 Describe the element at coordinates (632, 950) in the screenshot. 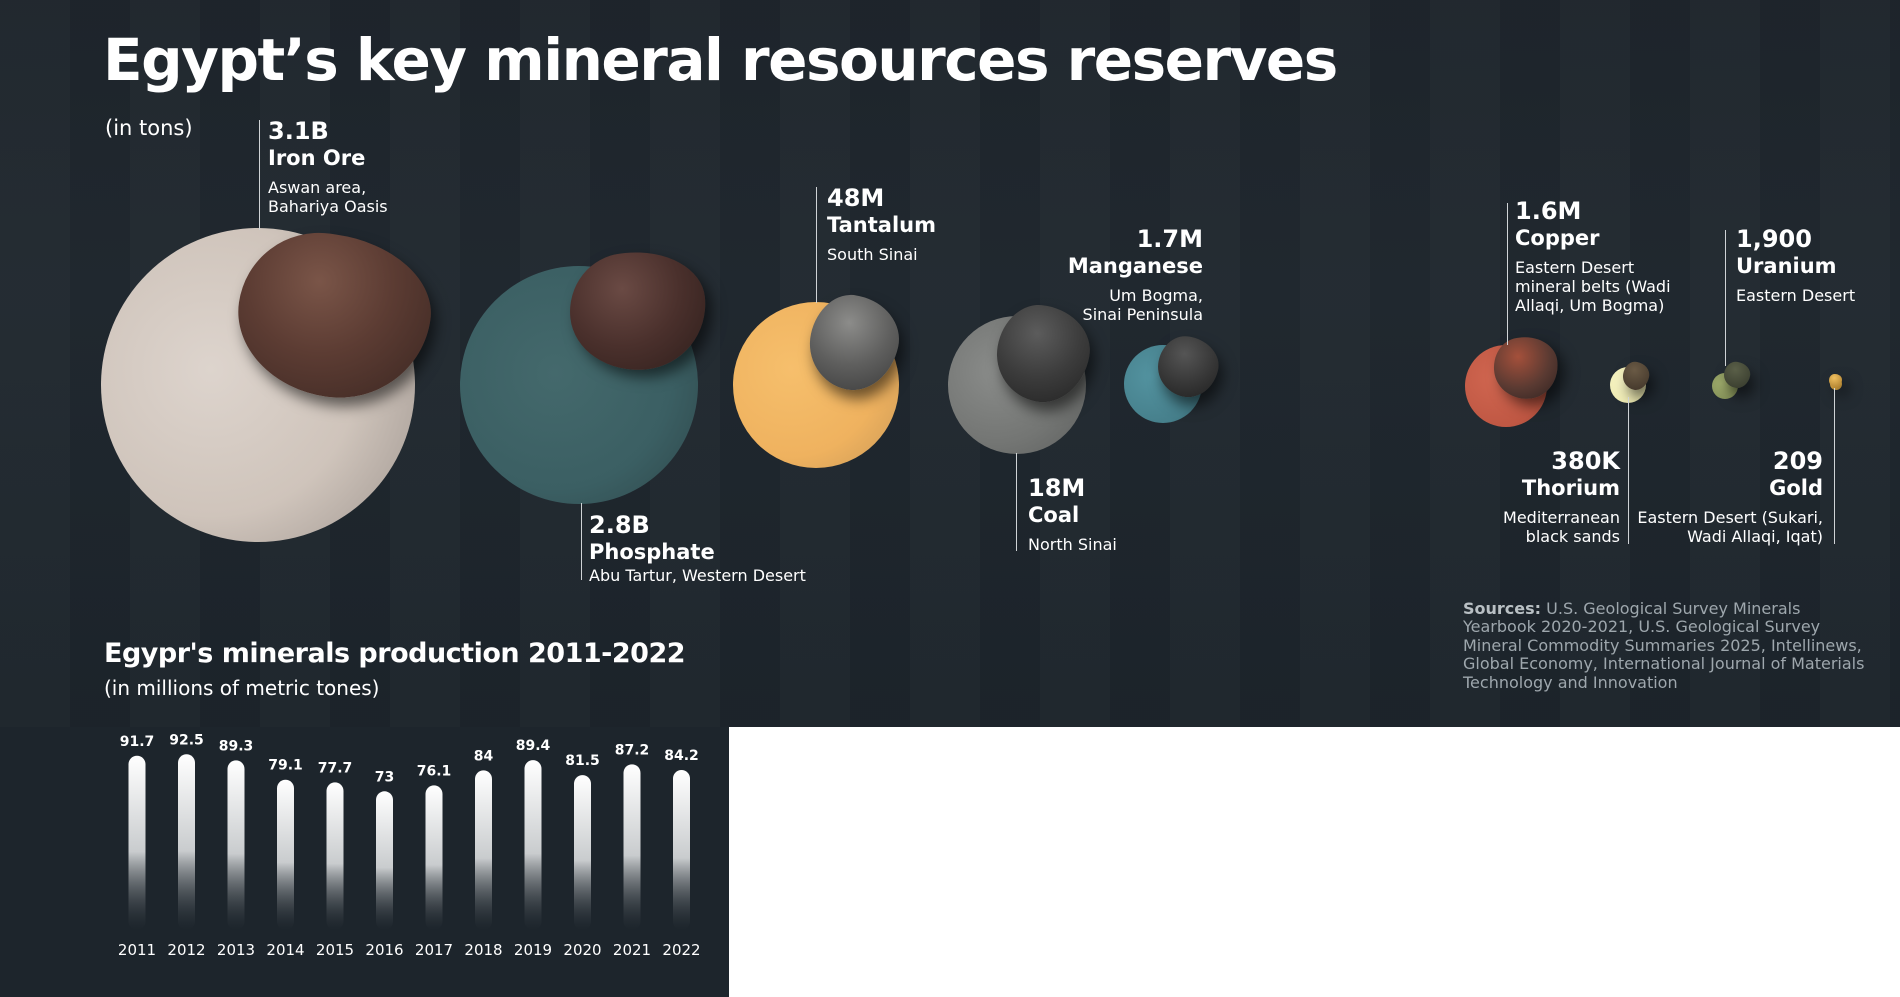

I see `x-tick-label: 2021` at that location.